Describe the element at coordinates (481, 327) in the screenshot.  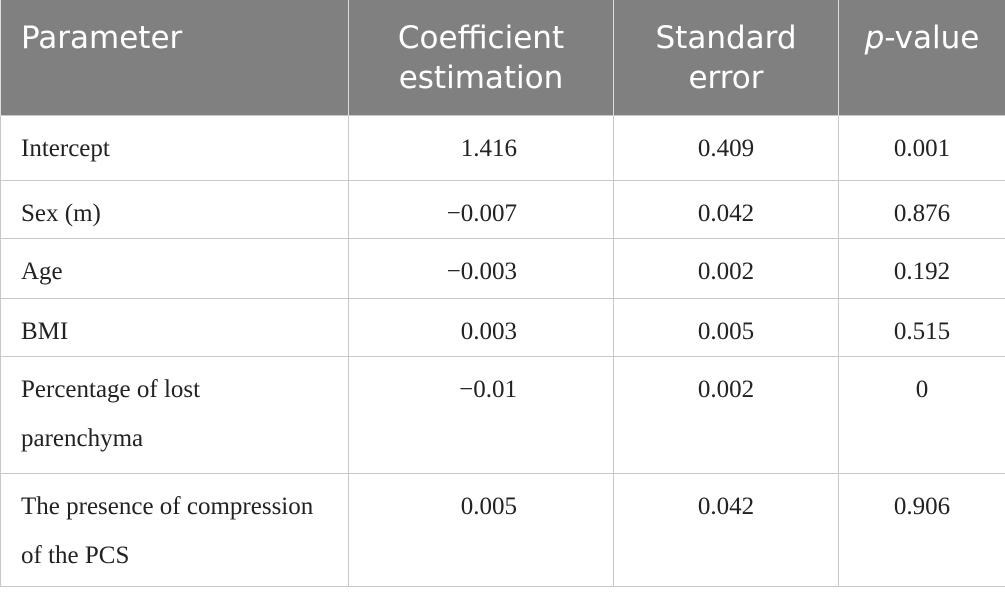
I see `value-cell: 0.003` at that location.